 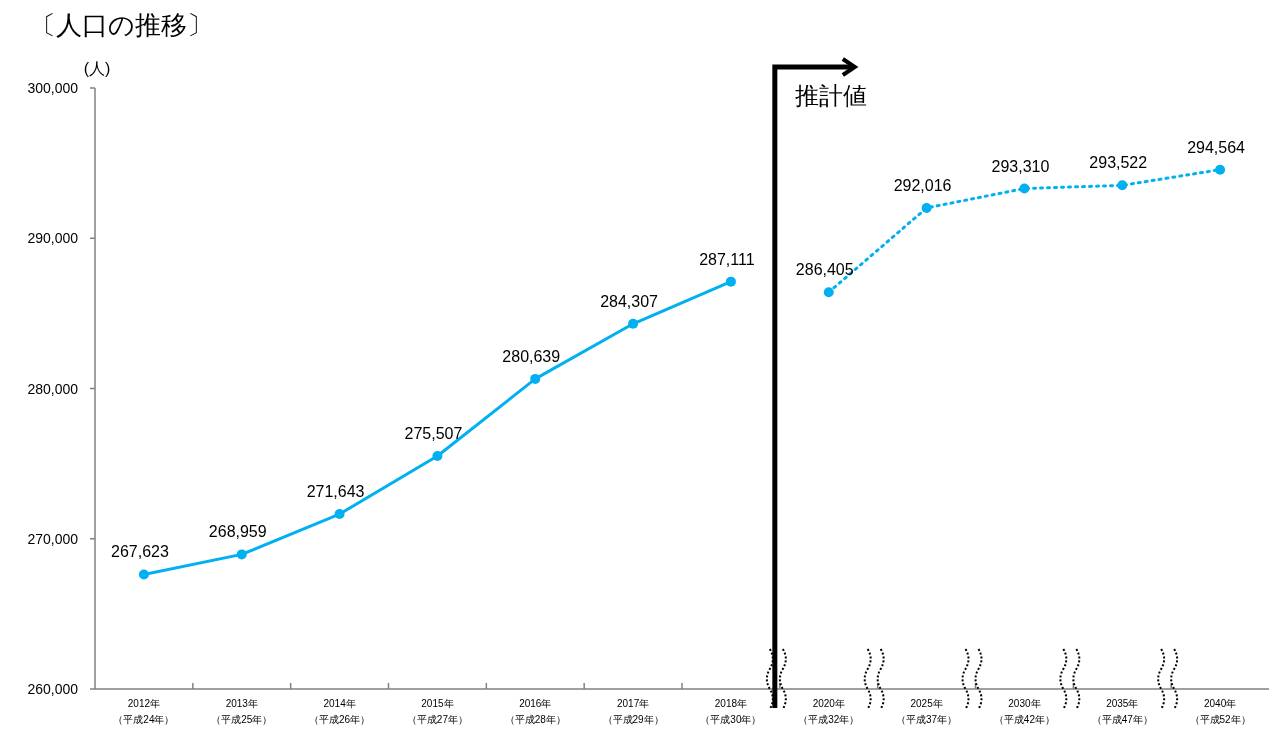 I want to click on x-tick-label: 2016年（平成28年）, so click(x=535, y=711).